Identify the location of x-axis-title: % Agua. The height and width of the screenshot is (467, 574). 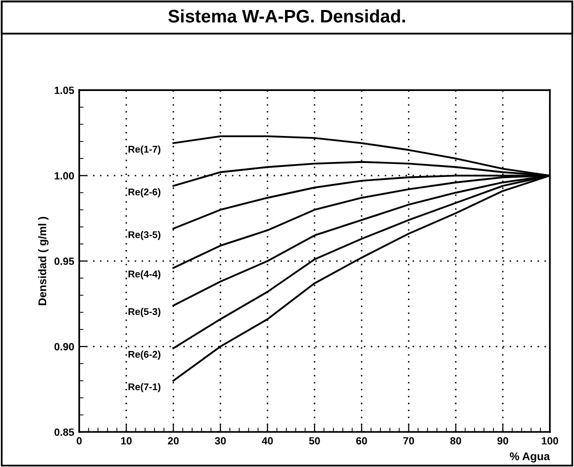
(530, 457).